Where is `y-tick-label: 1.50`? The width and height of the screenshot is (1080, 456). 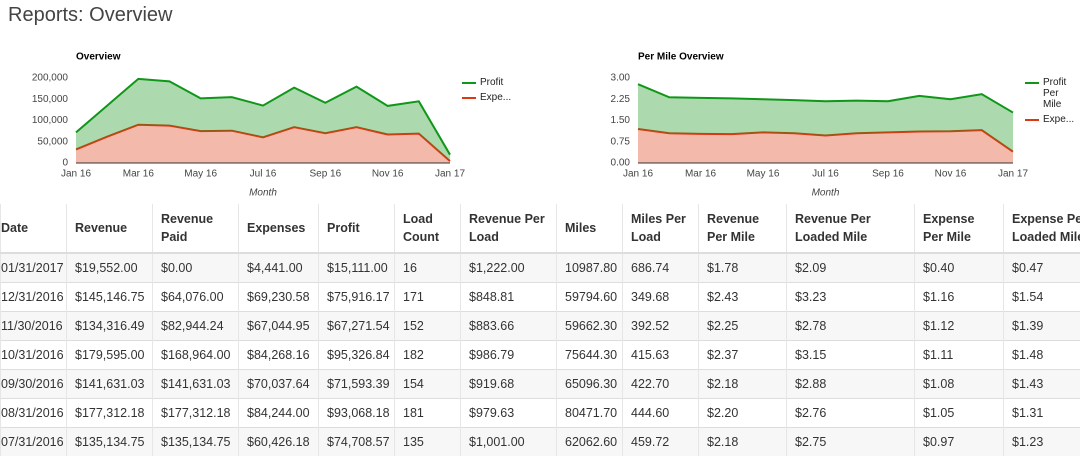 y-tick-label: 1.50 is located at coordinates (621, 120).